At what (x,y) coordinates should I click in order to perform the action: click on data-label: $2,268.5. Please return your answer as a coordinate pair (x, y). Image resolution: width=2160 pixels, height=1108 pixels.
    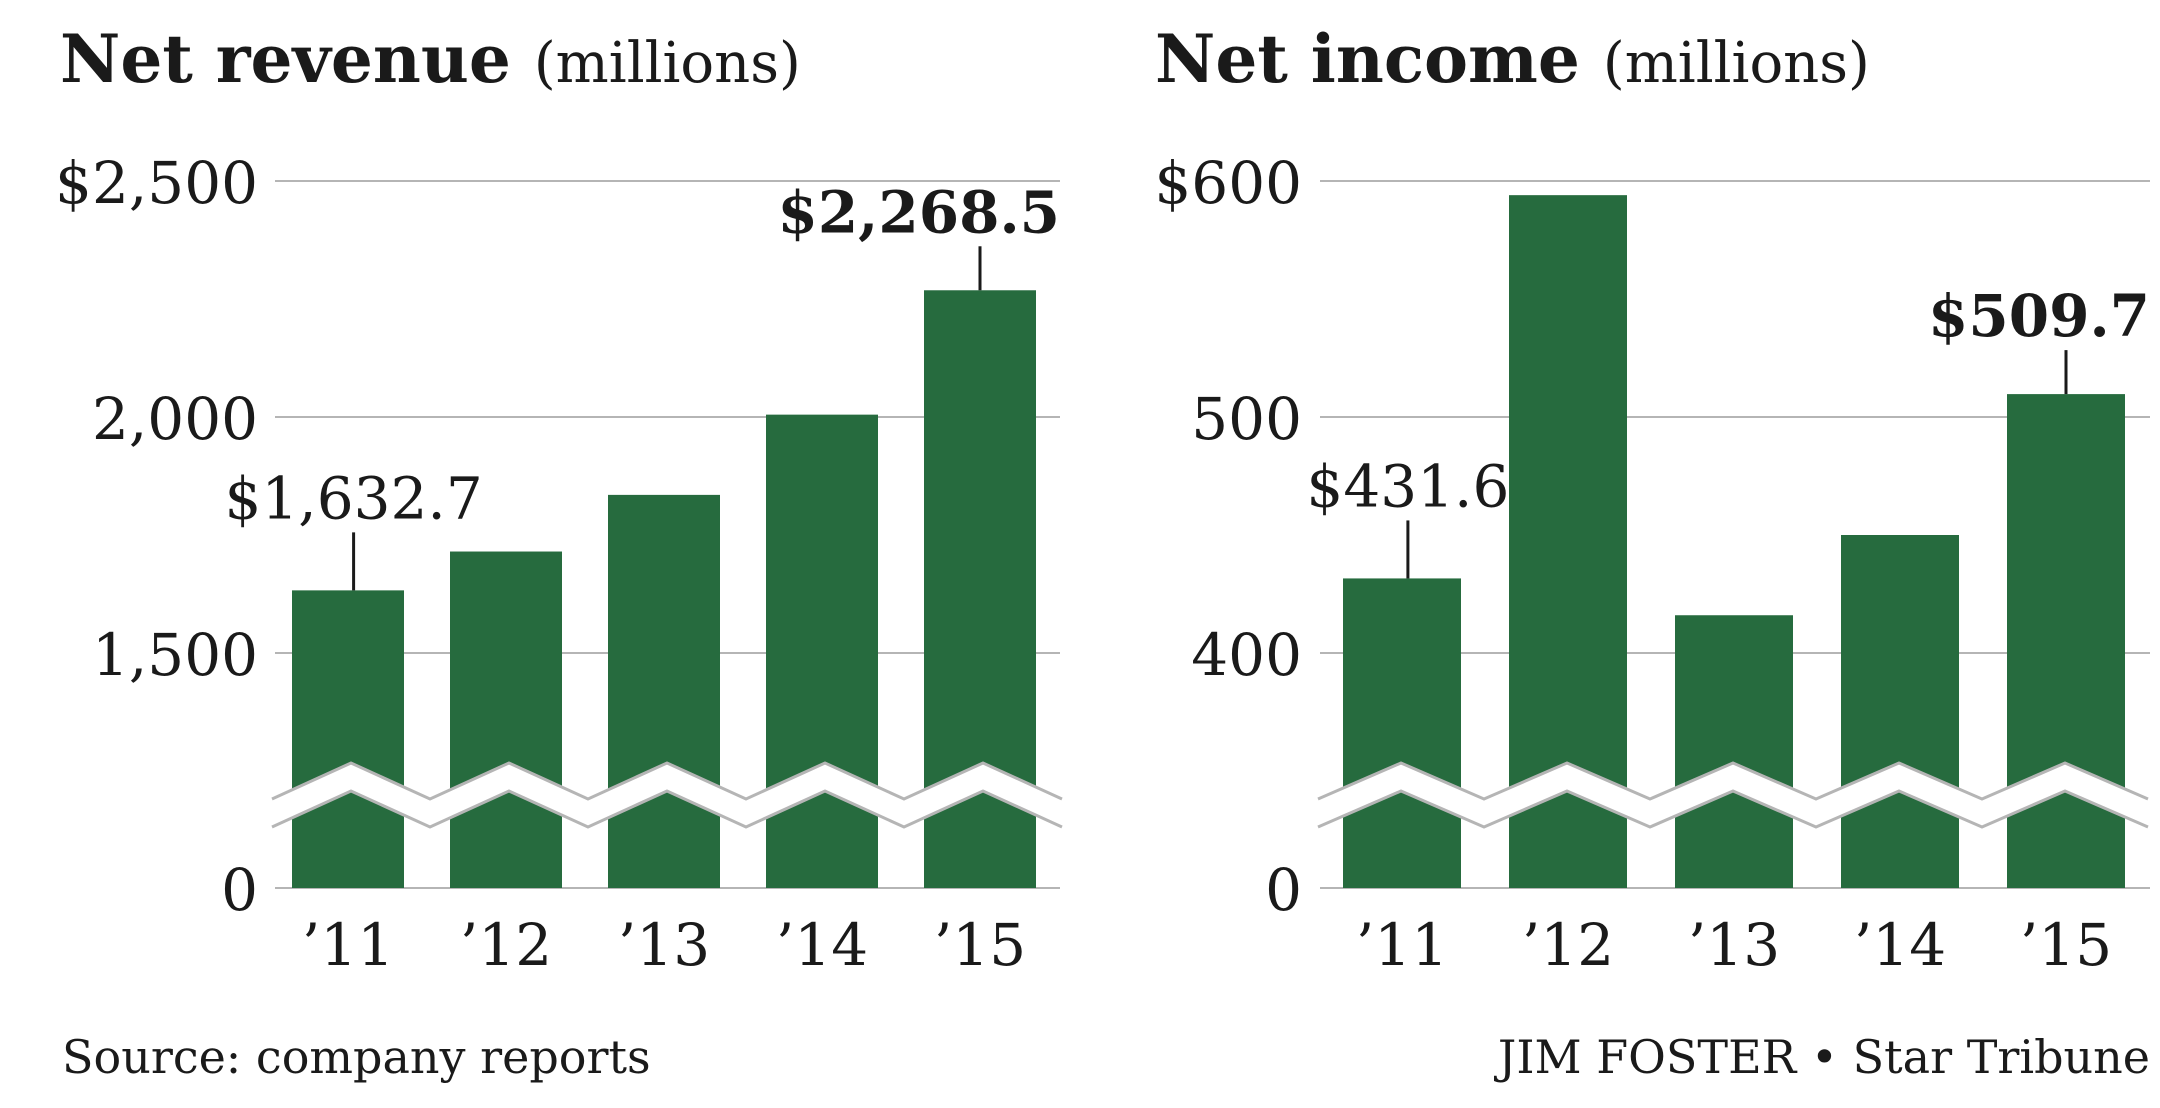
    Looking at the image, I should click on (918, 212).